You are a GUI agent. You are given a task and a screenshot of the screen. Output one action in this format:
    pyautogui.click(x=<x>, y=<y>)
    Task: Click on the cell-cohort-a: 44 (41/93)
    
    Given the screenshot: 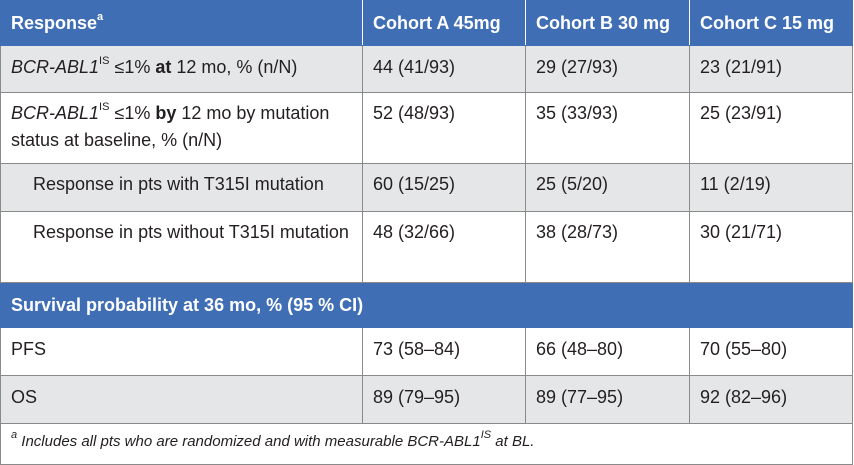 What is the action you would take?
    pyautogui.click(x=444, y=69)
    